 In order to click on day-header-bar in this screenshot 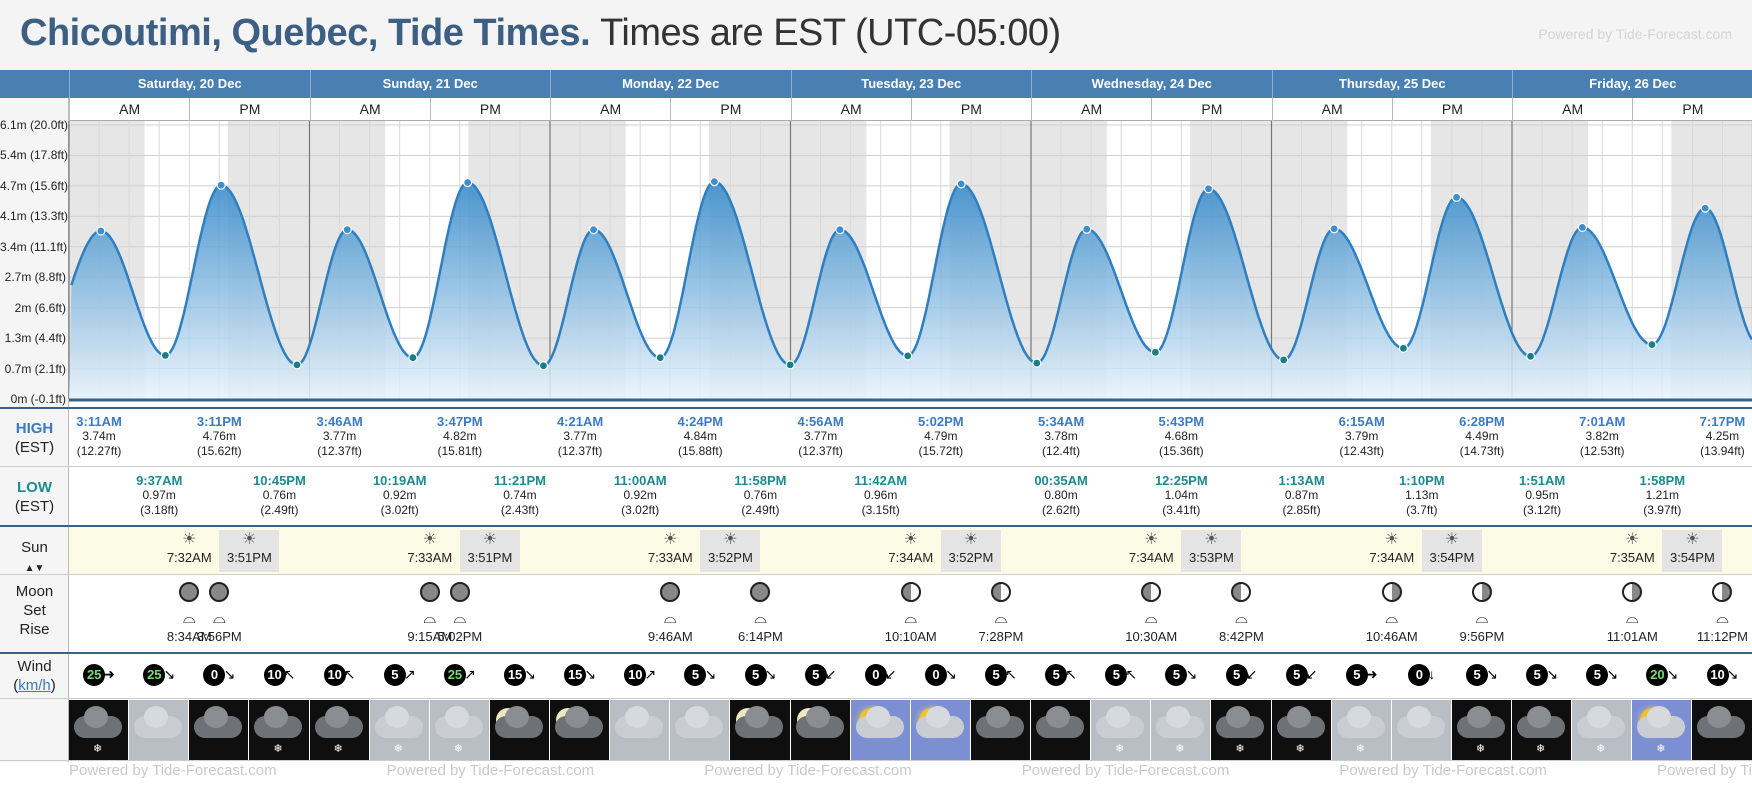, I will do `click(876, 84)`.